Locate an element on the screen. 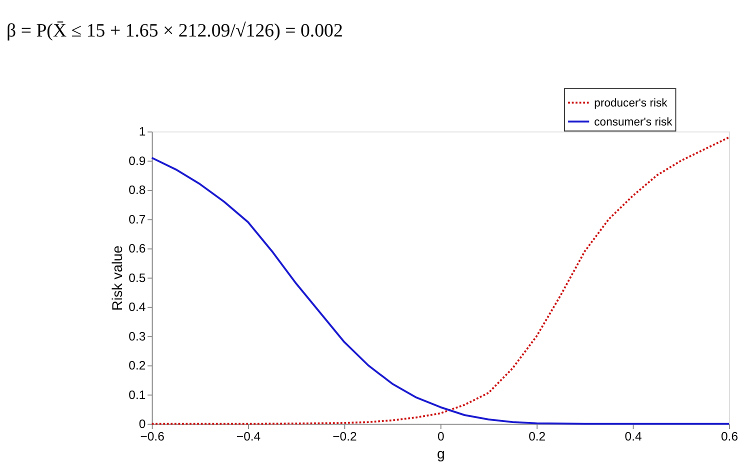 This screenshot has height=476, width=746. y-tick-label: 0.6 is located at coordinates (137, 249).